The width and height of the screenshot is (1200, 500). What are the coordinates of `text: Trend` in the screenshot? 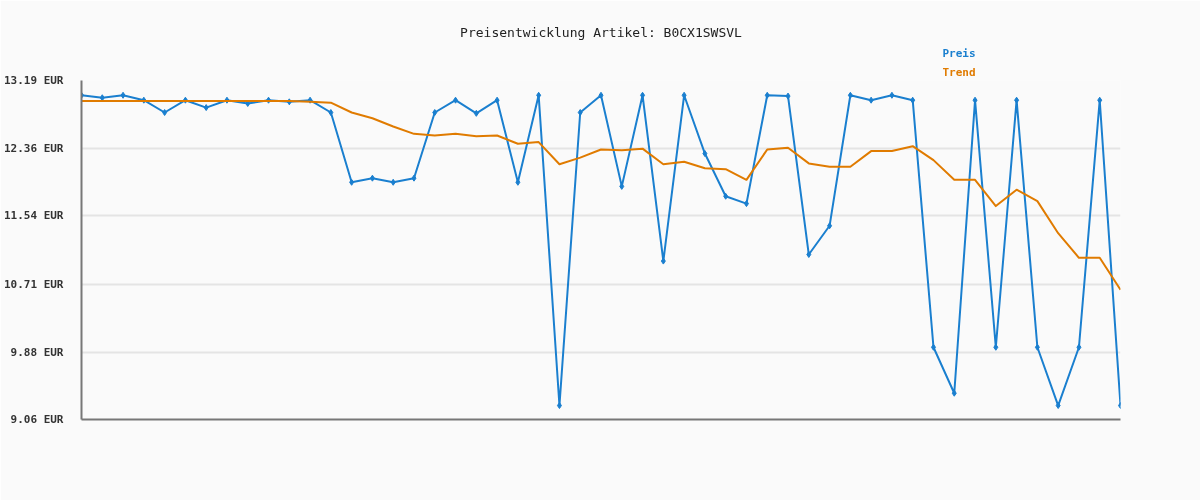 It's located at (959, 72).